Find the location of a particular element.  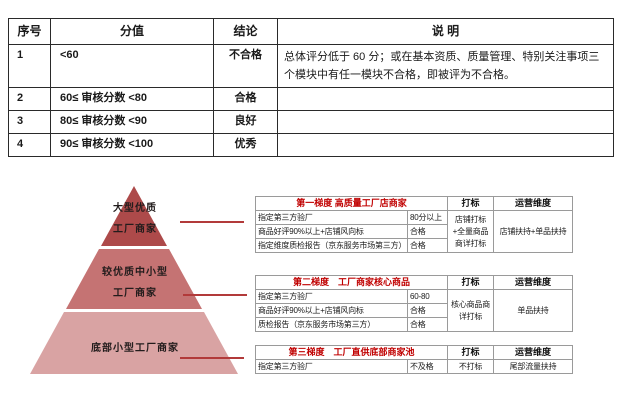

connector-line-tier2 is located at coordinates (215, 295).